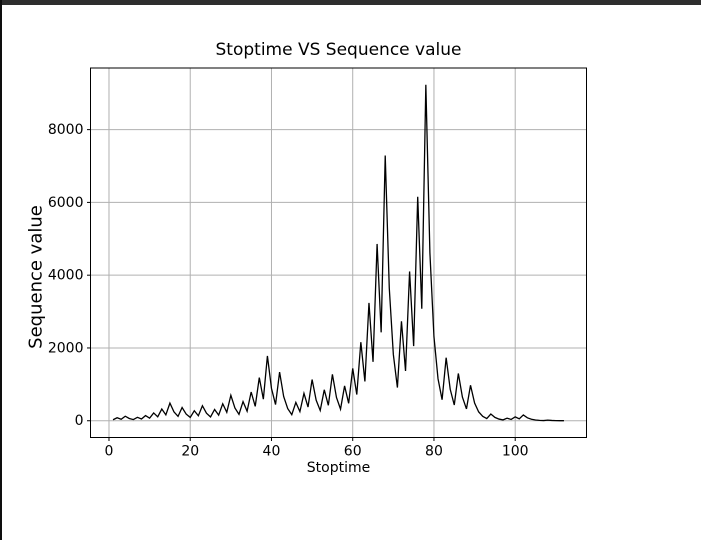  I want to click on x-tick-label: 100, so click(515, 452).